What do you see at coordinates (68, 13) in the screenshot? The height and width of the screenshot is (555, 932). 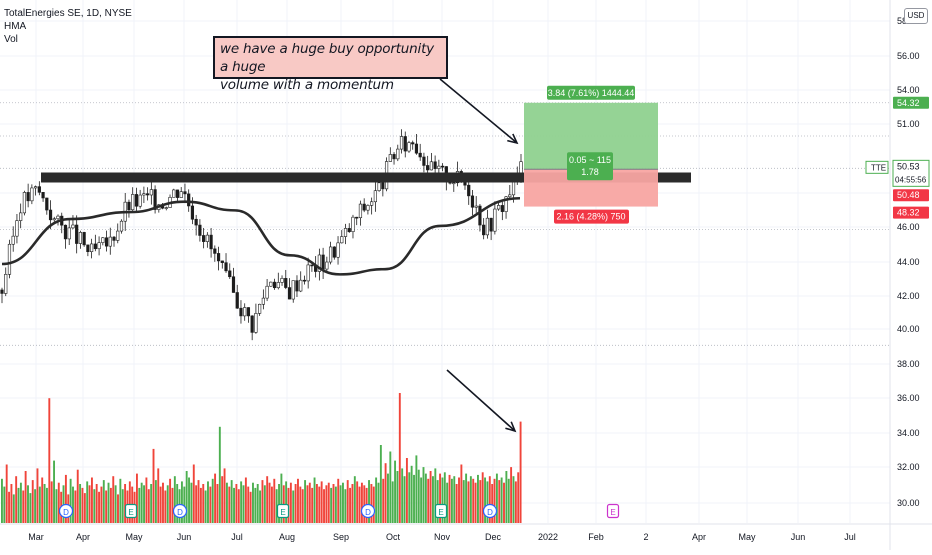 I see `symbol-legend: TotalEnergies SE, 1D, NYSE` at bounding box center [68, 13].